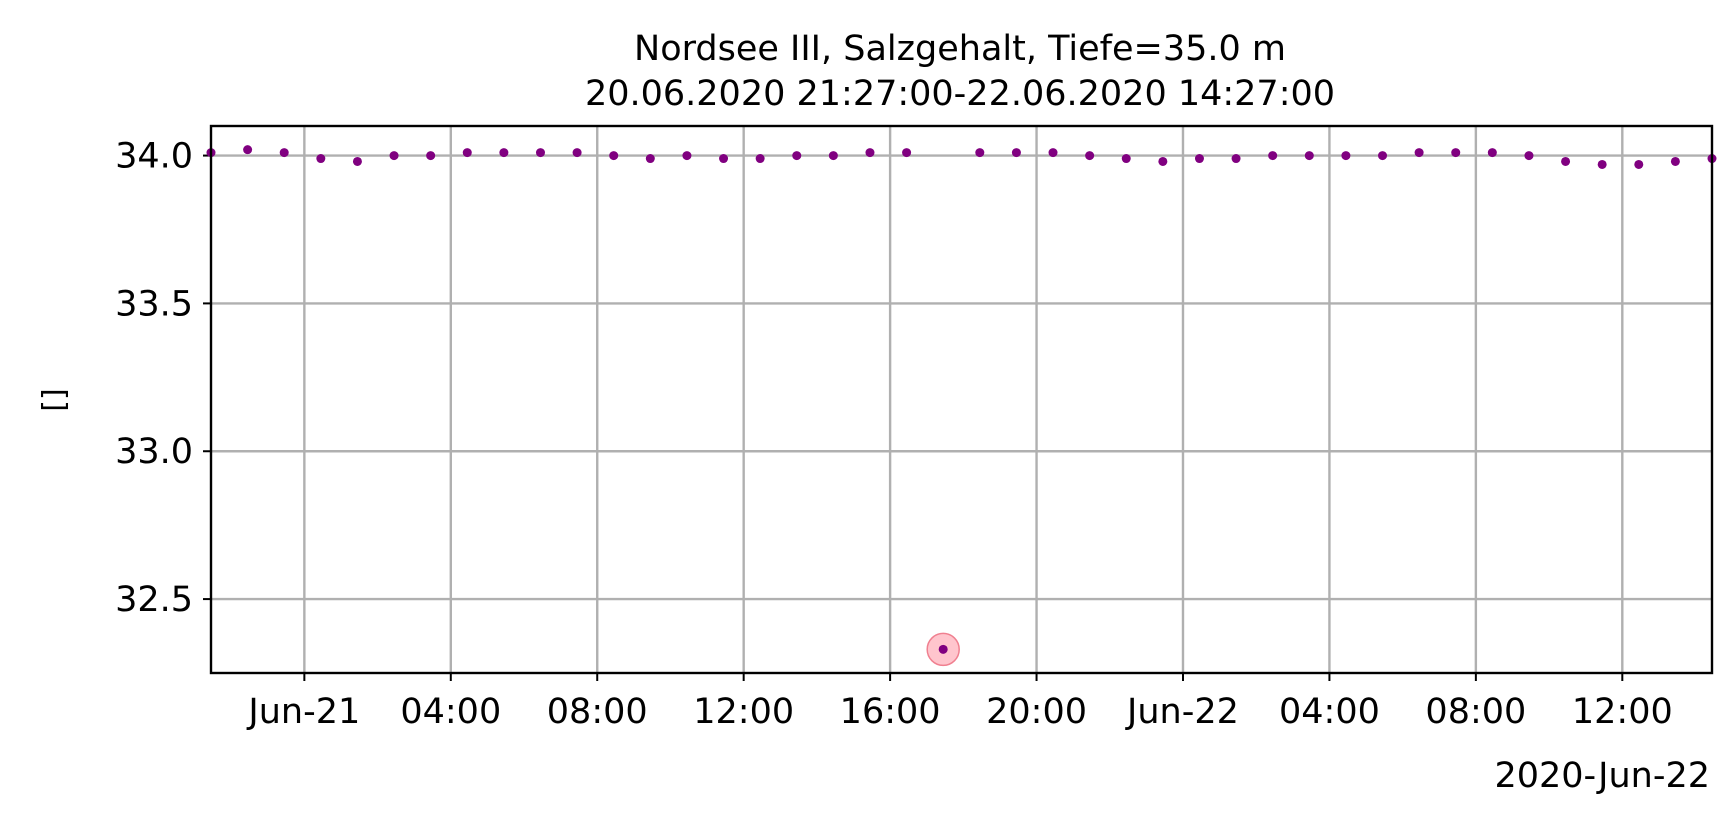  Describe the element at coordinates (890, 712) in the screenshot. I see `x-tick-label: 16:00` at that location.